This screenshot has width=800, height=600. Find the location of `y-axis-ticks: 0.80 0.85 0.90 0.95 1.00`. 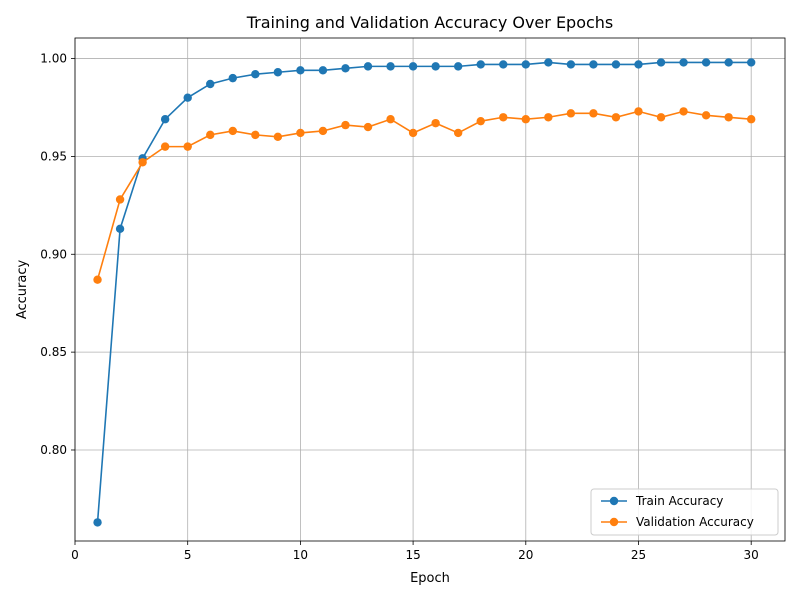

y-axis-ticks: 0.80 0.85 0.90 0.95 1.00 is located at coordinates (57, 254).